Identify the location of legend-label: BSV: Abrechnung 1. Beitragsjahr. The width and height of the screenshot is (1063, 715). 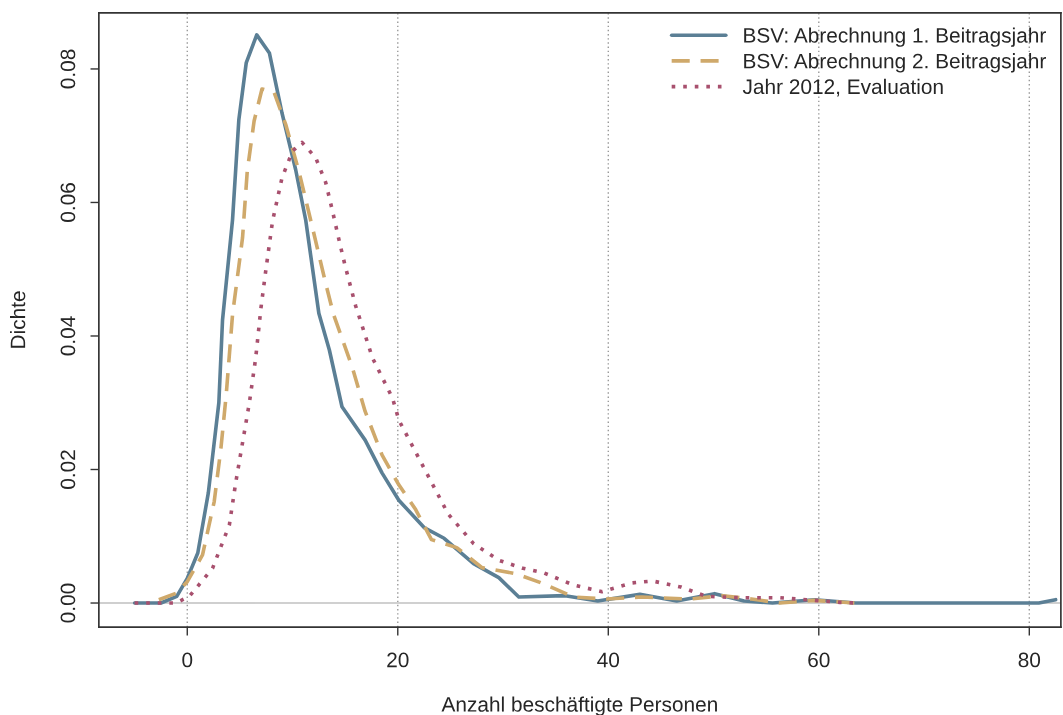
(895, 37).